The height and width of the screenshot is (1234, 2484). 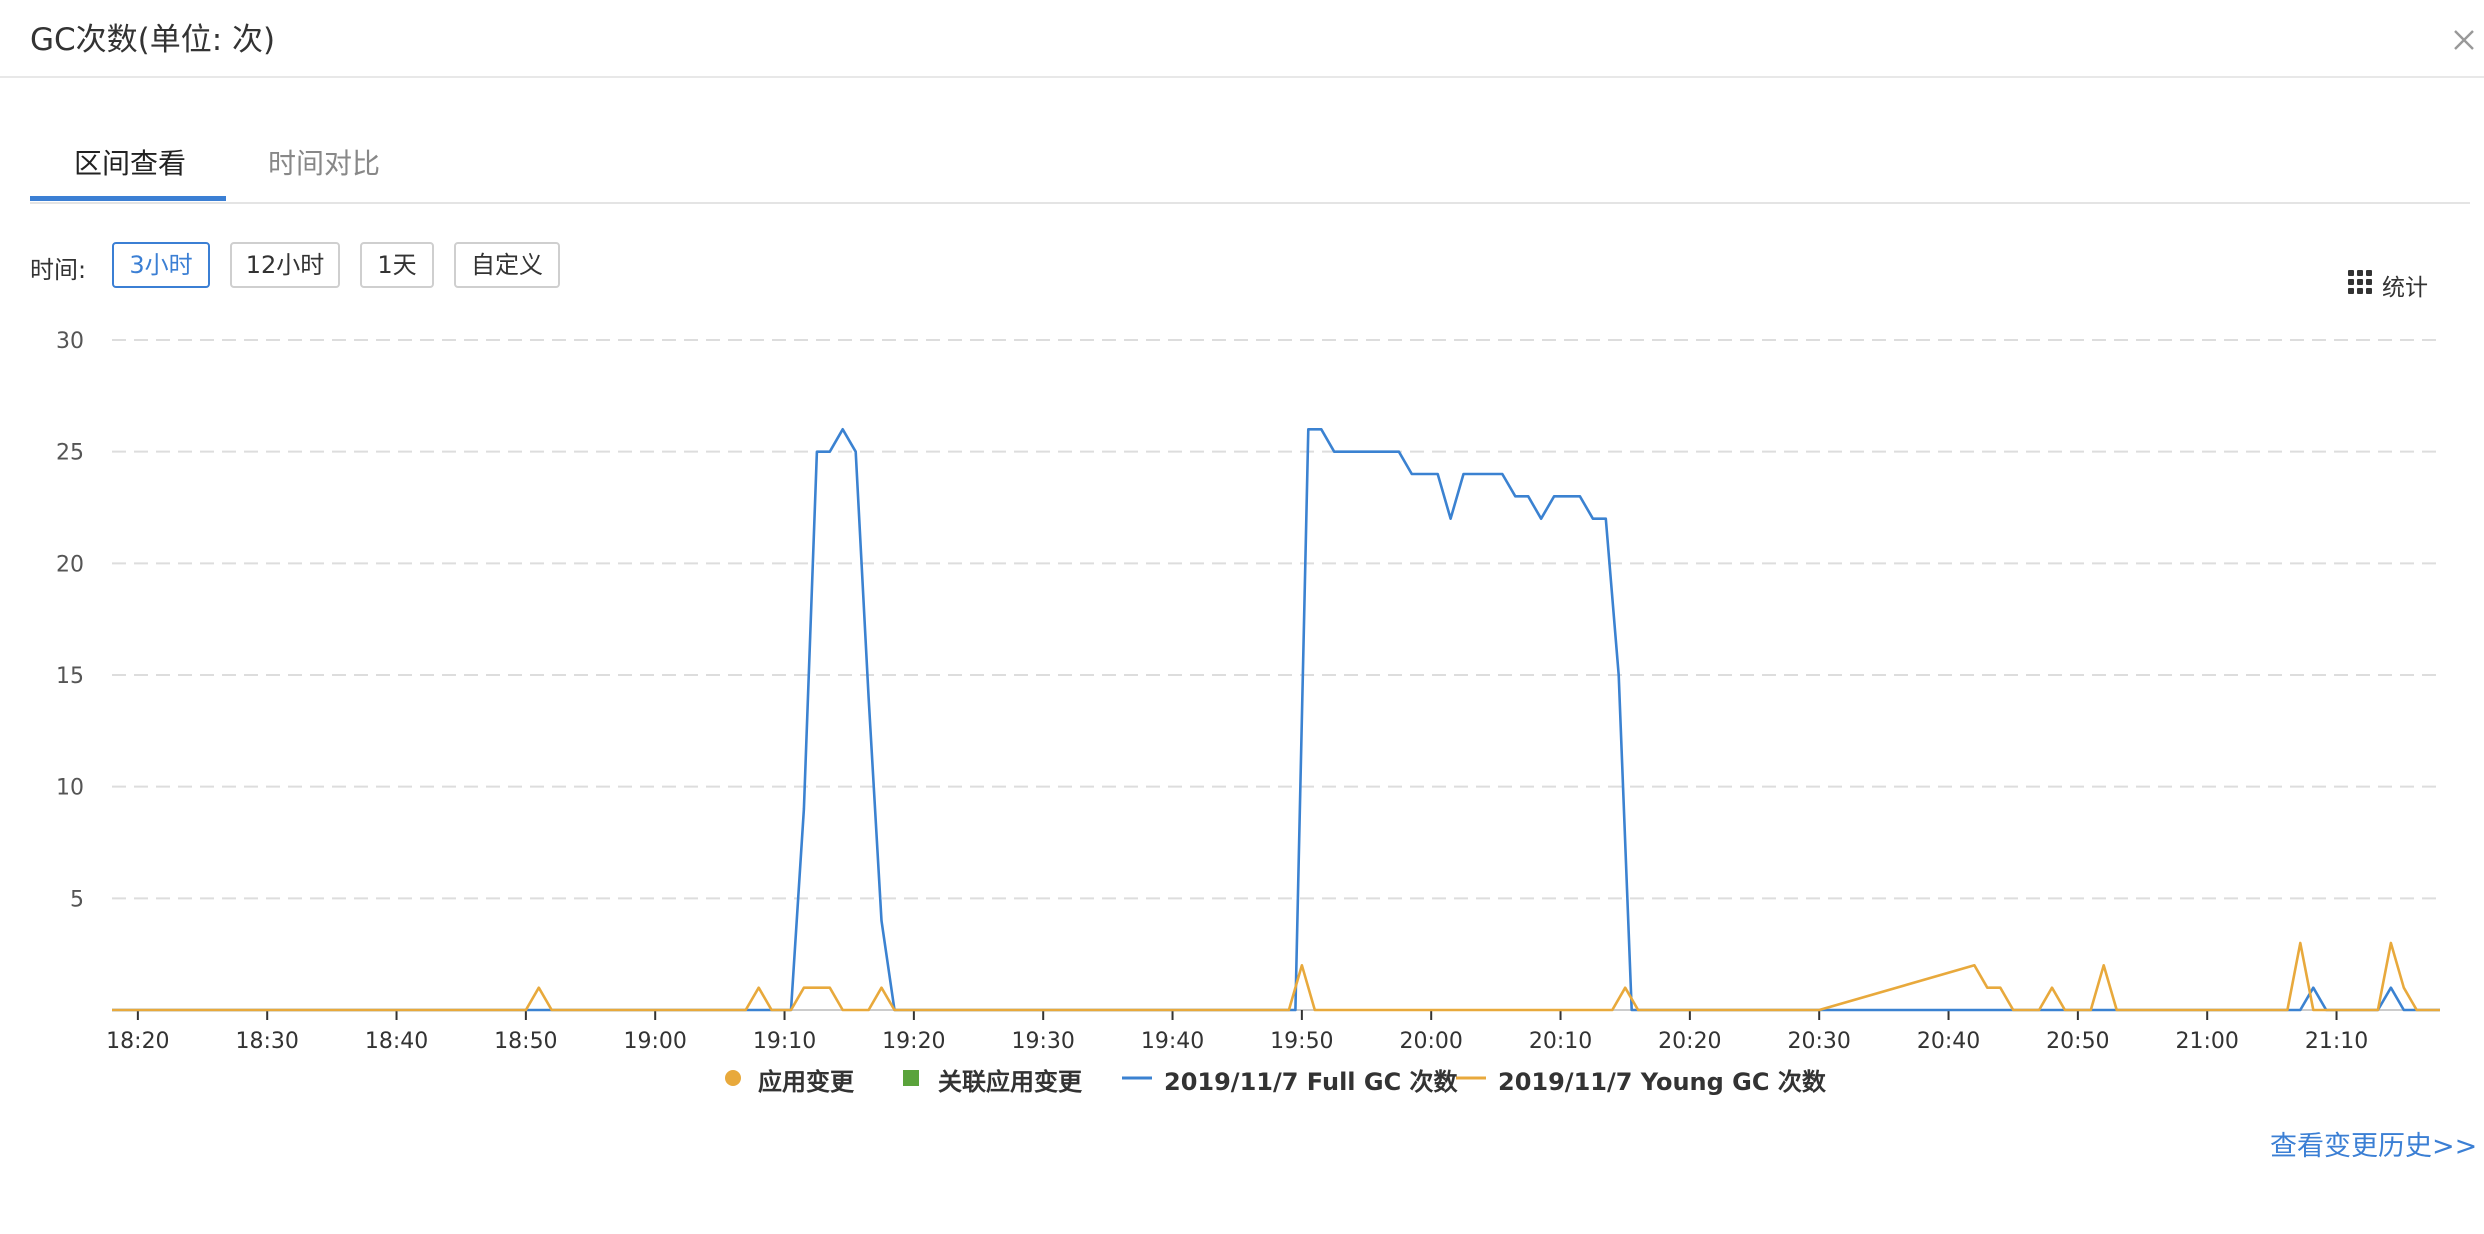 What do you see at coordinates (130, 163) in the screenshot?
I see `tab-range-view: 区间查看` at bounding box center [130, 163].